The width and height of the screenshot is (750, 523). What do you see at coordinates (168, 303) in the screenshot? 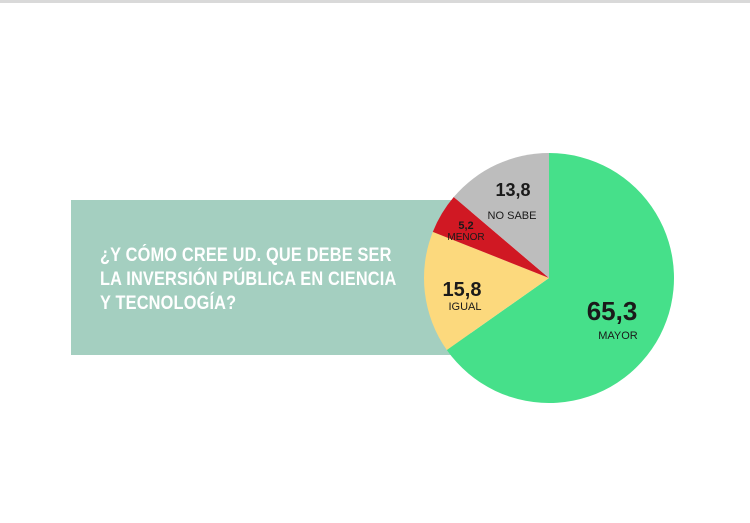
I see `question-line-3: Y TECNOLOGÍA?` at bounding box center [168, 303].